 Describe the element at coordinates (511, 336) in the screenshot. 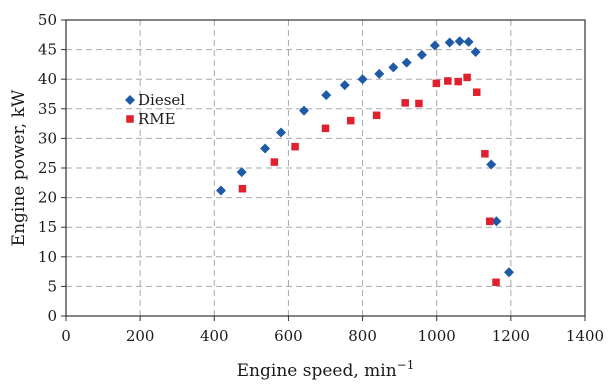

I see `x-tick-label-1200: 1200` at that location.